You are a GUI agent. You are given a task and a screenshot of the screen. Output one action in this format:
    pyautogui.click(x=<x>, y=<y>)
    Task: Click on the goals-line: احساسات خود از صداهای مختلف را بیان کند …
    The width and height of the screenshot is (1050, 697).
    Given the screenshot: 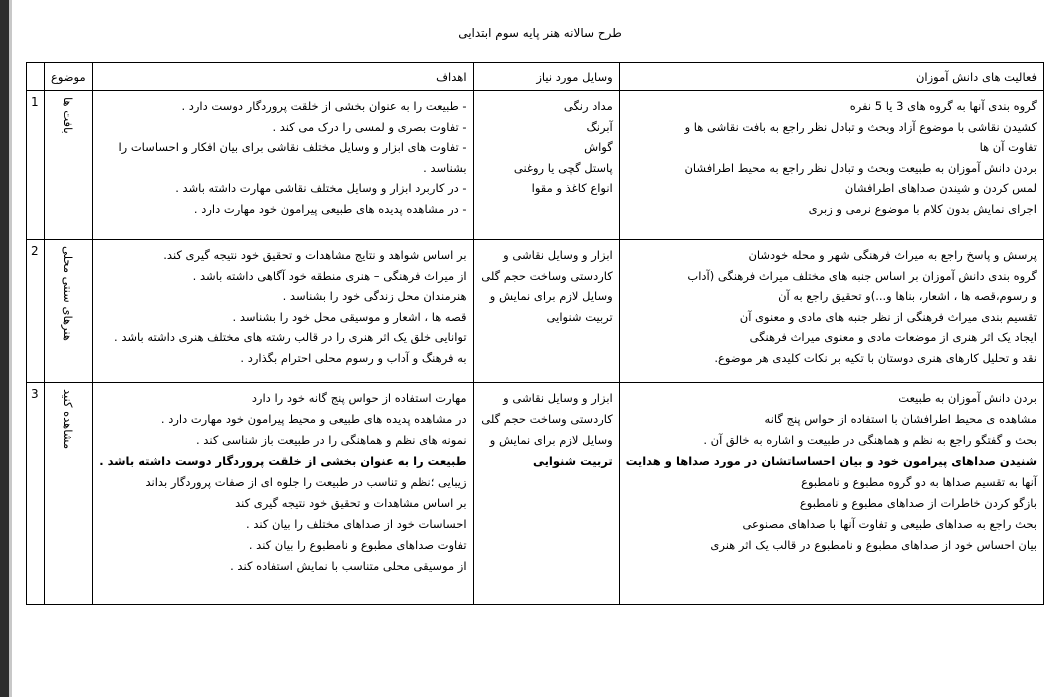 What is the action you would take?
    pyautogui.click(x=356, y=524)
    